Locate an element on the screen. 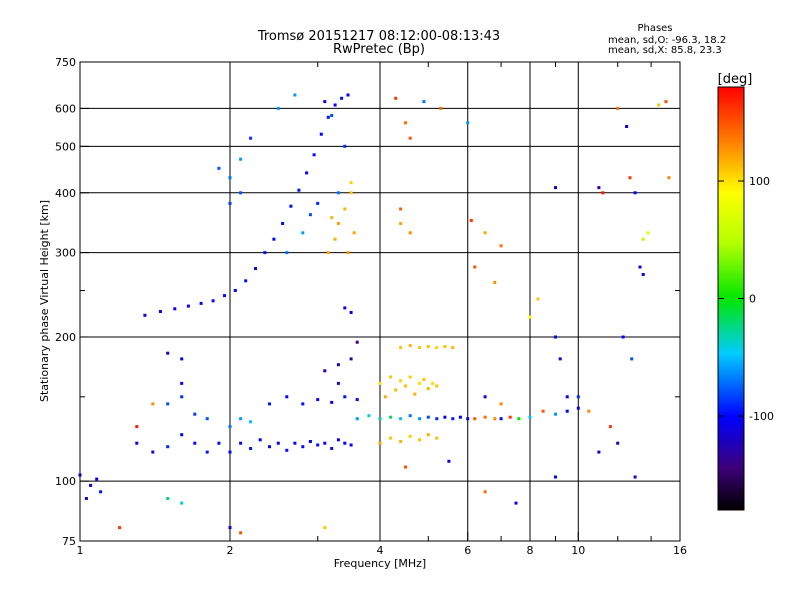 Image resolution: width=800 pixels, height=600 pixels. y-axis-label: Stationary phase Virtual Height [km] is located at coordinates (44, 301).